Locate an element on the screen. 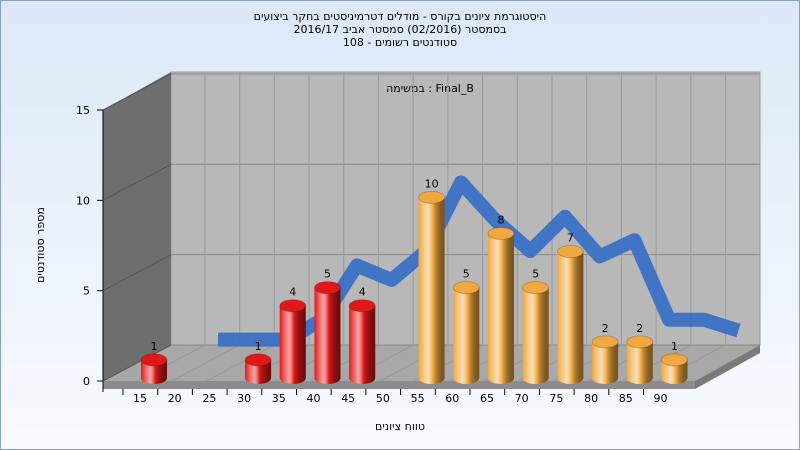 This screenshot has width=800, height=450. x-tick-label: 35 is located at coordinates (279, 398).